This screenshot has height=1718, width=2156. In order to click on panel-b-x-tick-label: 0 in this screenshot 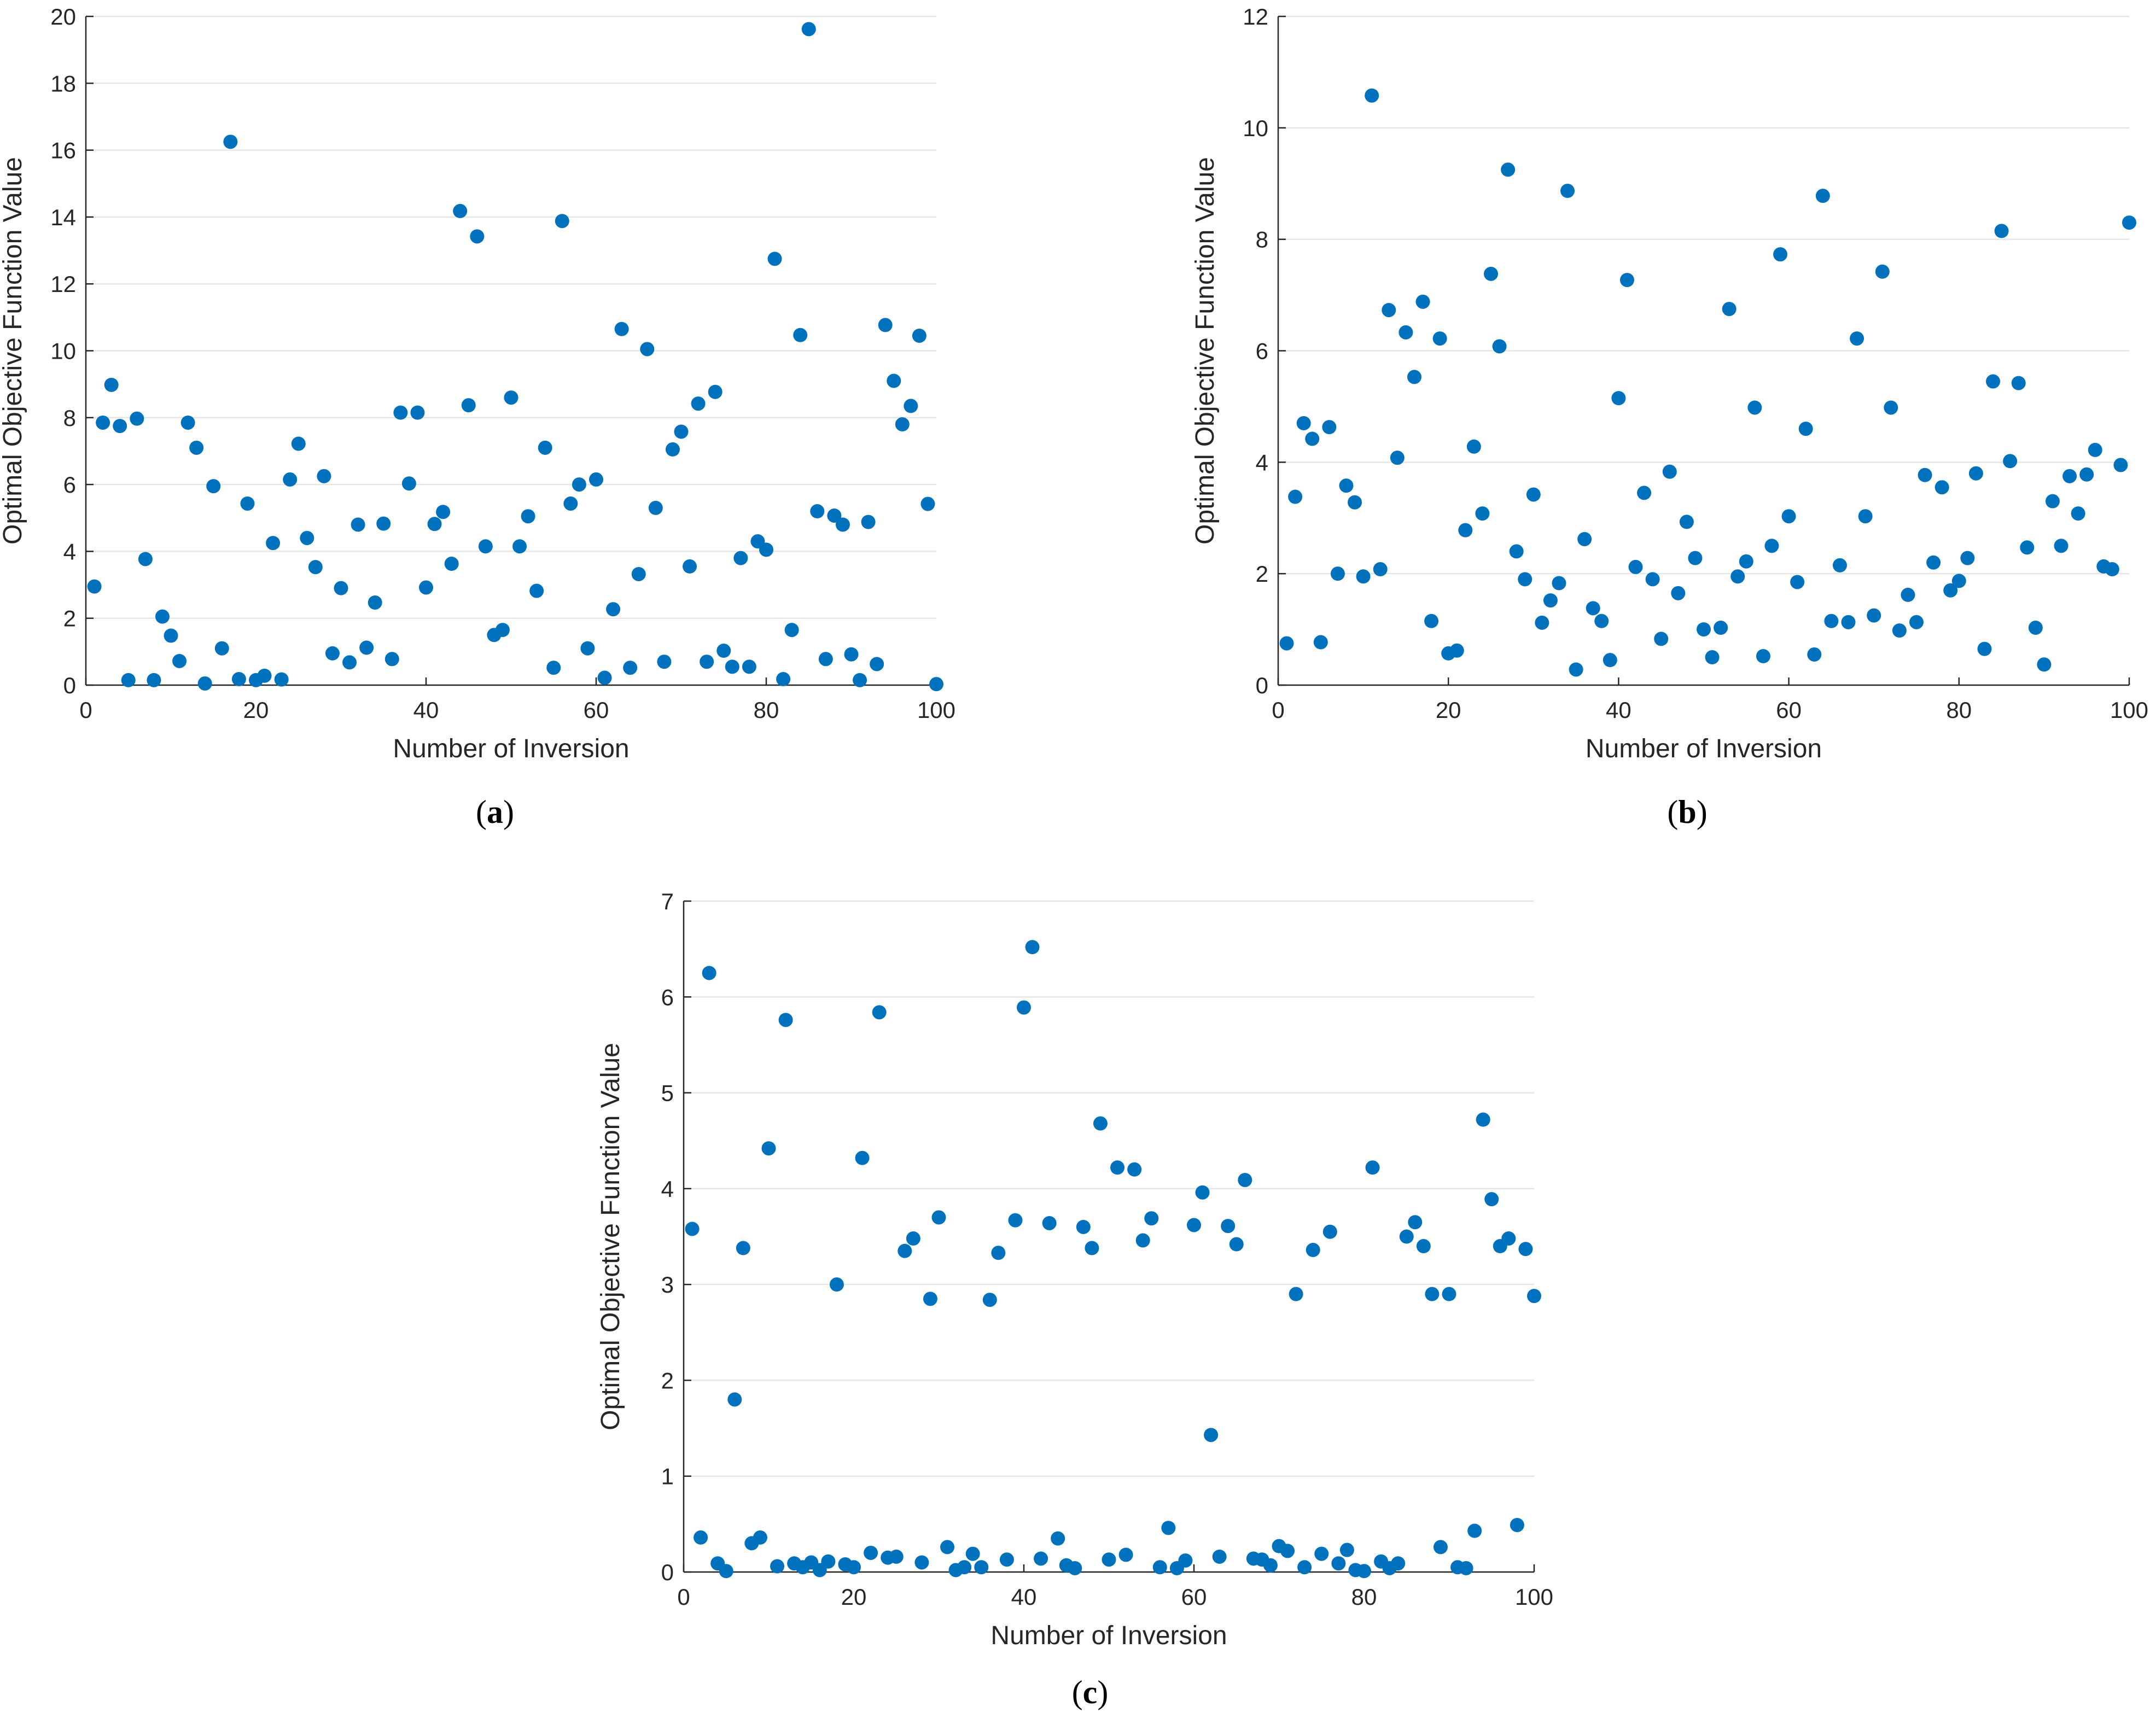, I will do `click(1278, 710)`.